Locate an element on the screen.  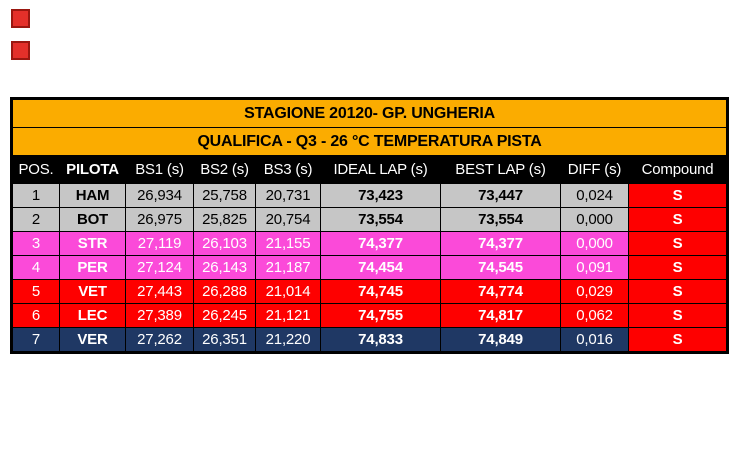
bs1-cell: 27,262 is located at coordinates (159, 340).